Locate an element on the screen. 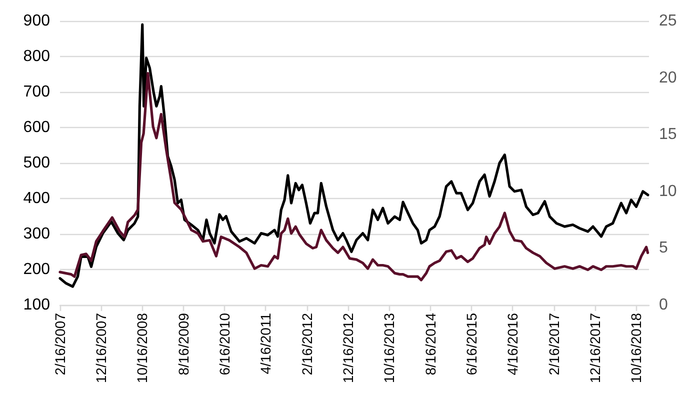 The height and width of the screenshot is (412, 690). x-tick-label: 12/16/2012 is located at coordinates (348, 348).